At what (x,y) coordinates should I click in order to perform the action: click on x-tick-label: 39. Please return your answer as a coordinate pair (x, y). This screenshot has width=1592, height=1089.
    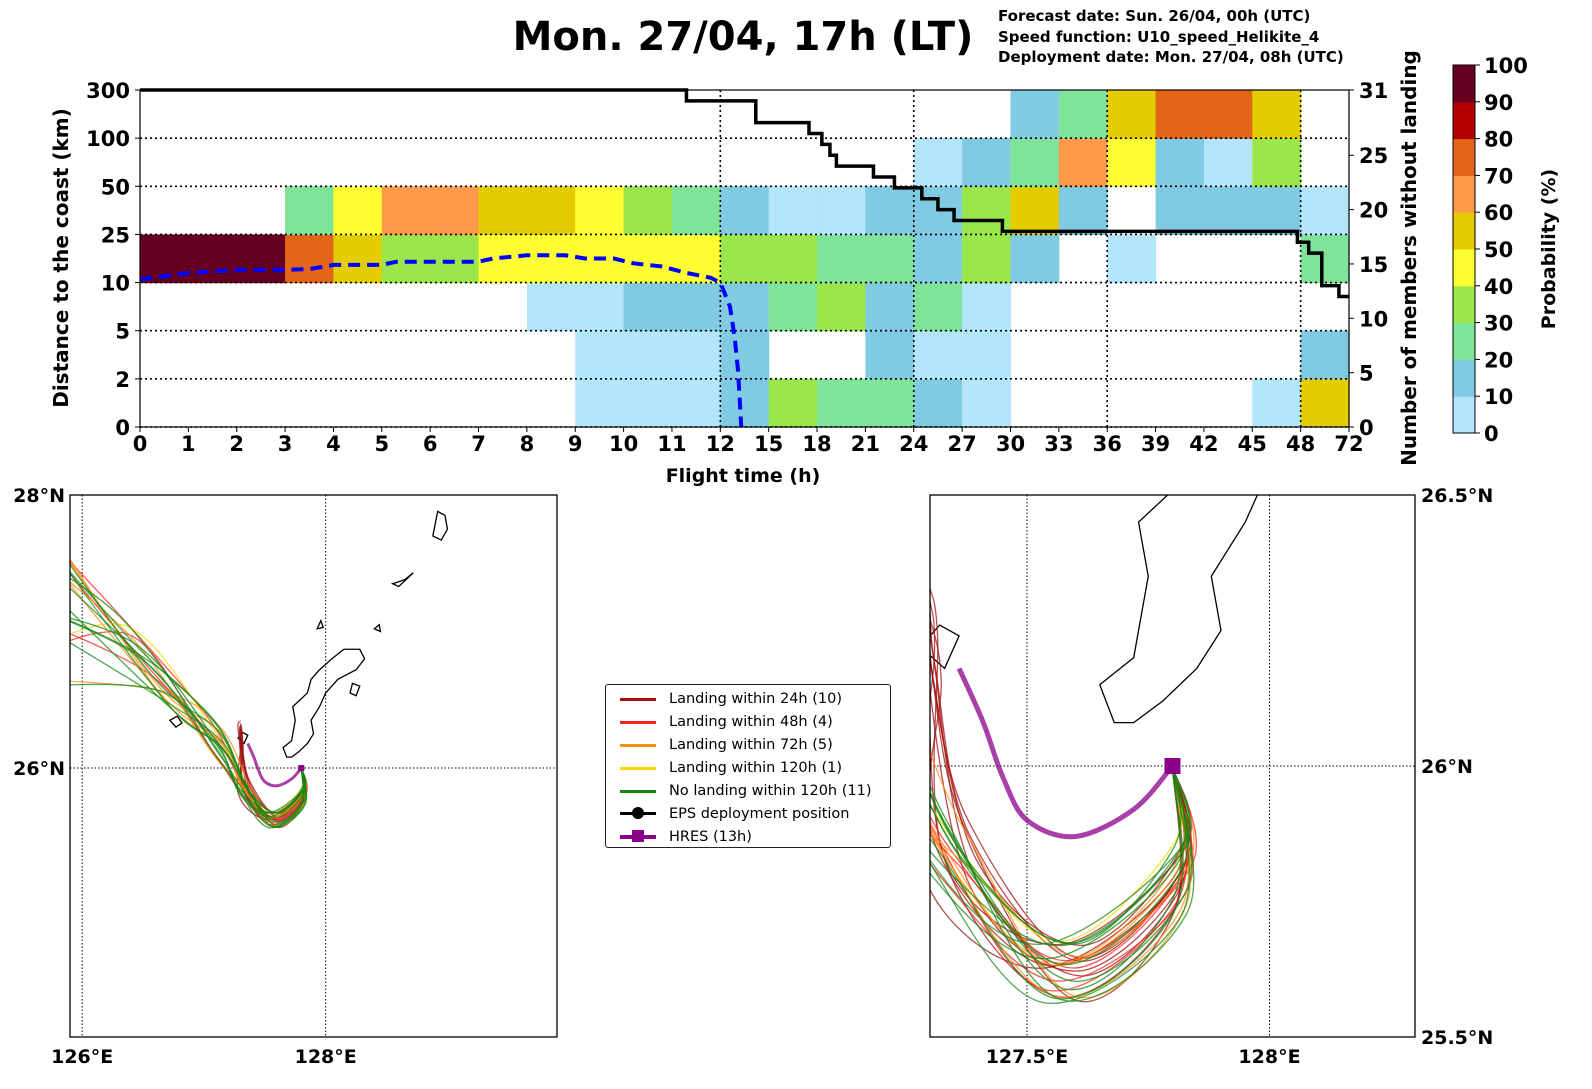
    Looking at the image, I should click on (1155, 444).